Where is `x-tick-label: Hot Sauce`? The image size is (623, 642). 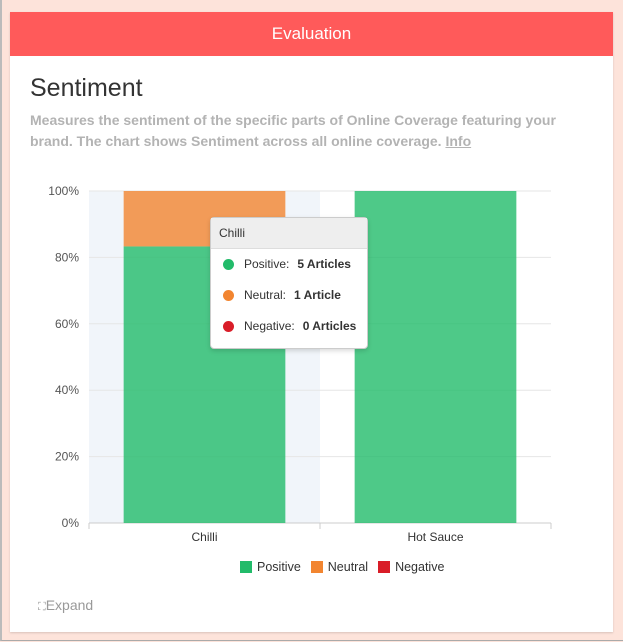 x-tick-label: Hot Sauce is located at coordinates (435, 537).